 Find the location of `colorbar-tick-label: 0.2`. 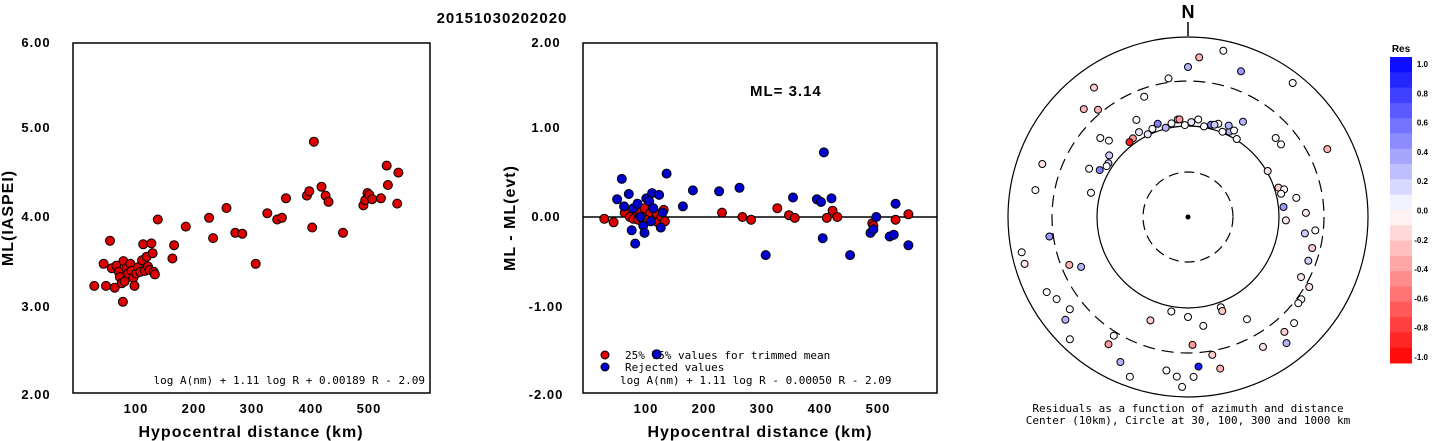

colorbar-tick-label: 0.2 is located at coordinates (1423, 181).